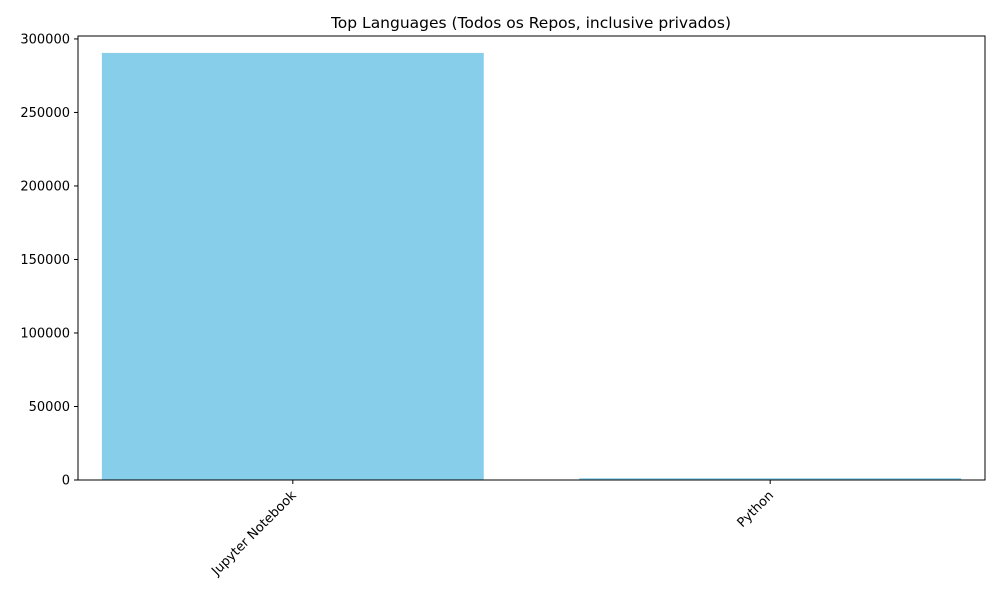 This screenshot has width=1000, height=600. I want to click on y-tick-label: 0, so click(66, 481).